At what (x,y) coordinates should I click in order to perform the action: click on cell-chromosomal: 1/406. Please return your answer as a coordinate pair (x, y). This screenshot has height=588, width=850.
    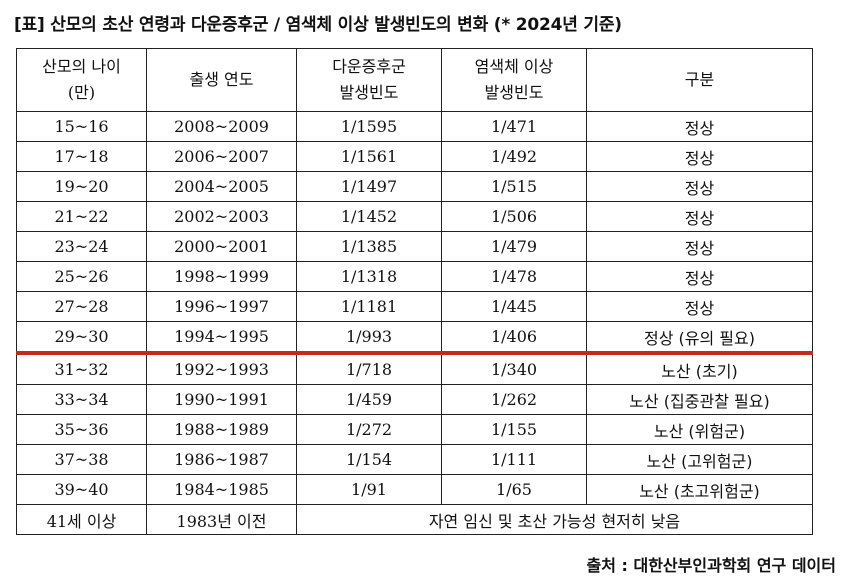
    Looking at the image, I should click on (514, 338).